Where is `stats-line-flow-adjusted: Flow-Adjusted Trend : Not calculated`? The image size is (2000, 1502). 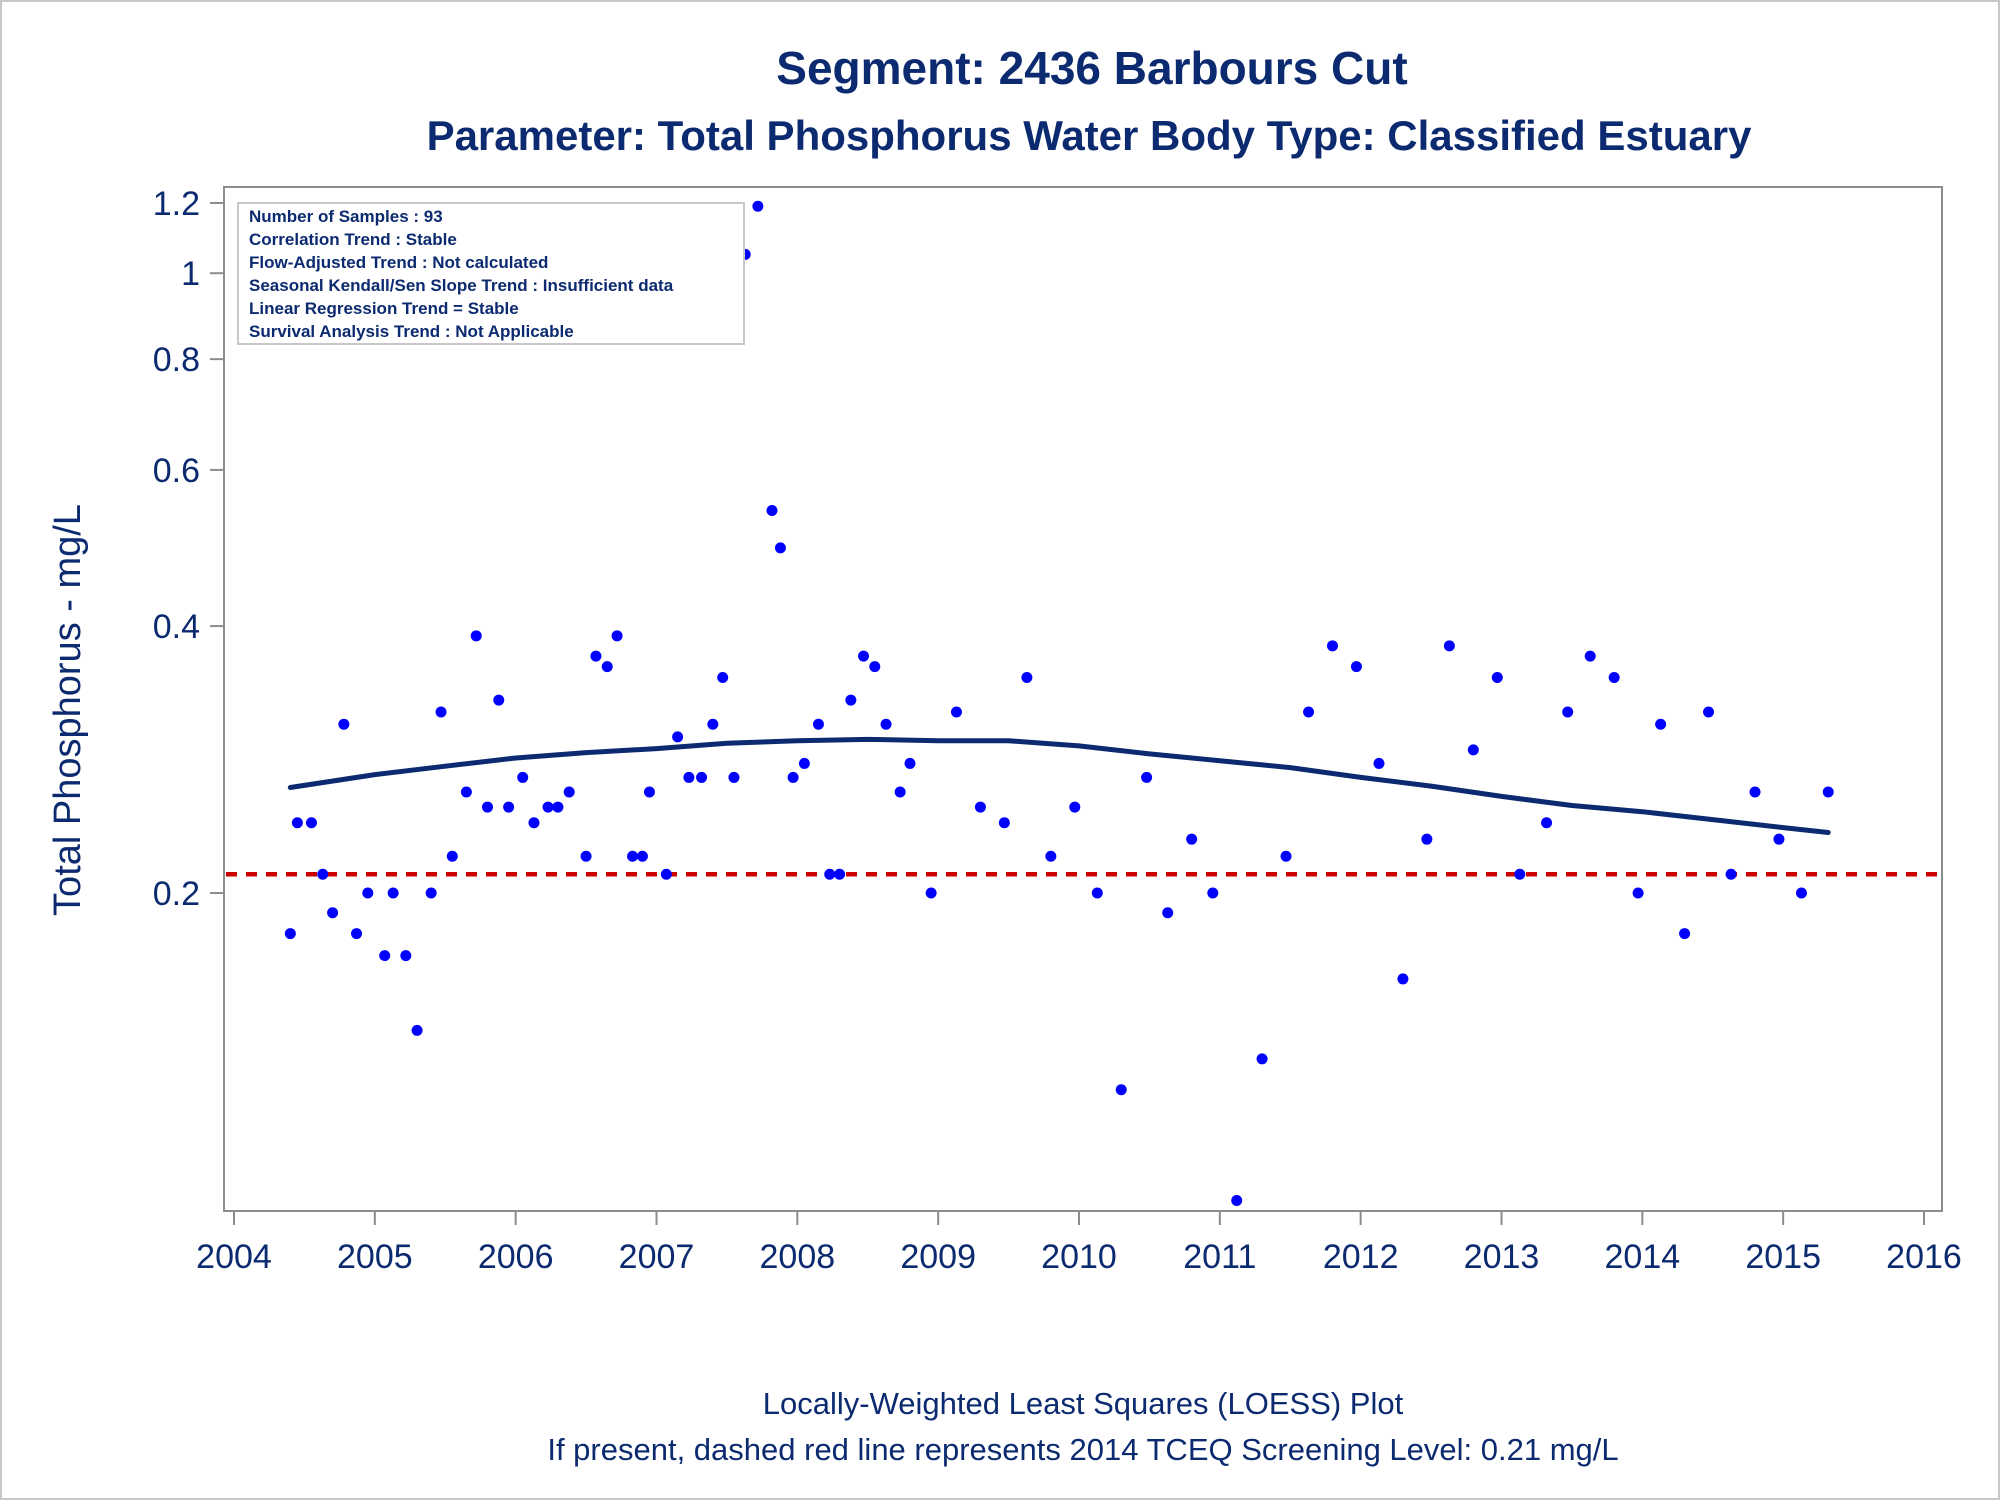 stats-line-flow-adjusted: Flow-Adjusted Trend : Not calculated is located at coordinates (398, 262).